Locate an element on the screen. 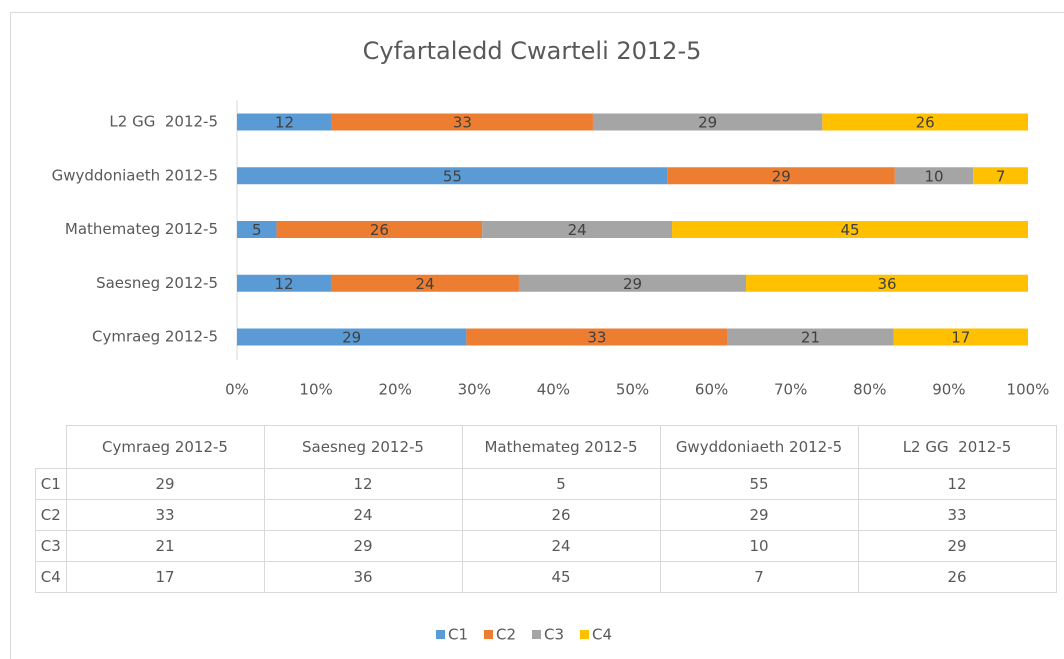  table-row-header: C1 is located at coordinates (51, 484).